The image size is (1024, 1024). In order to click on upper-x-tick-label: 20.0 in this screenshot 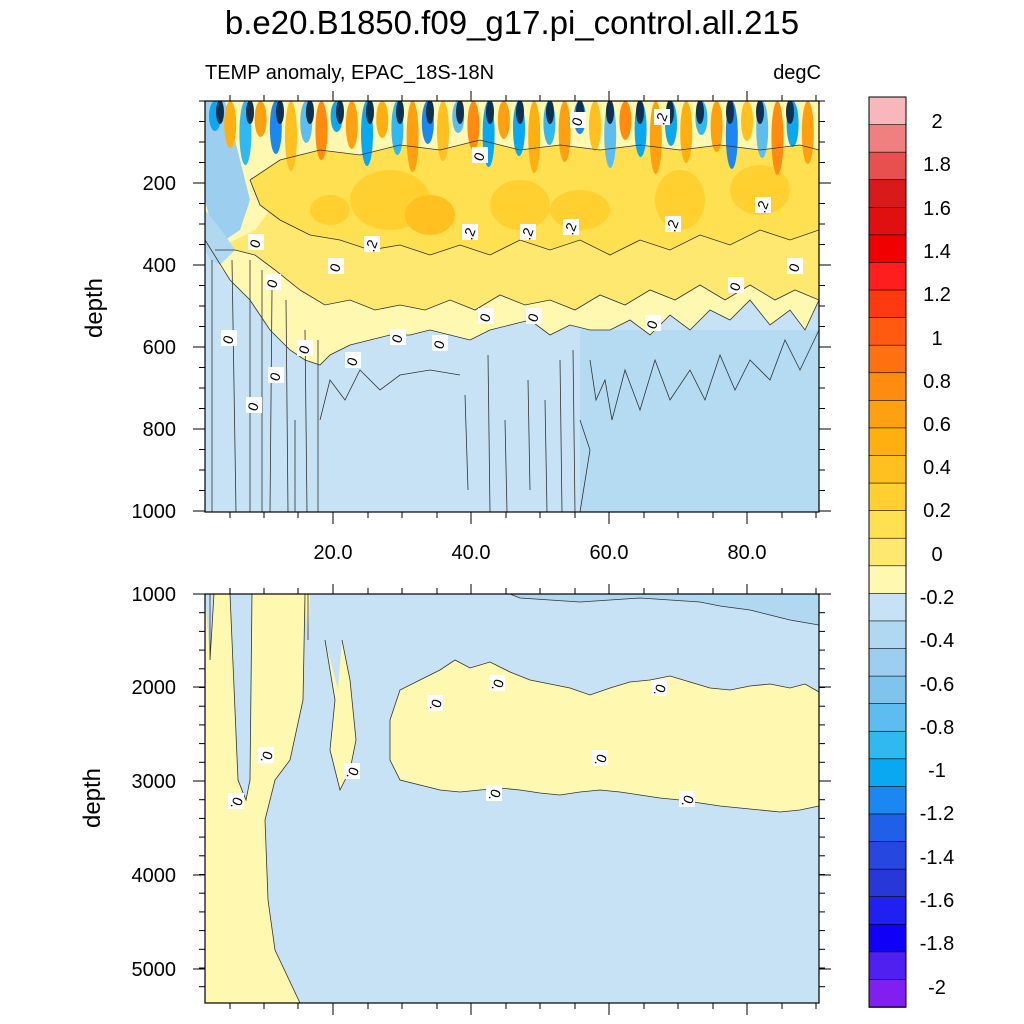, I will do `click(333, 553)`.